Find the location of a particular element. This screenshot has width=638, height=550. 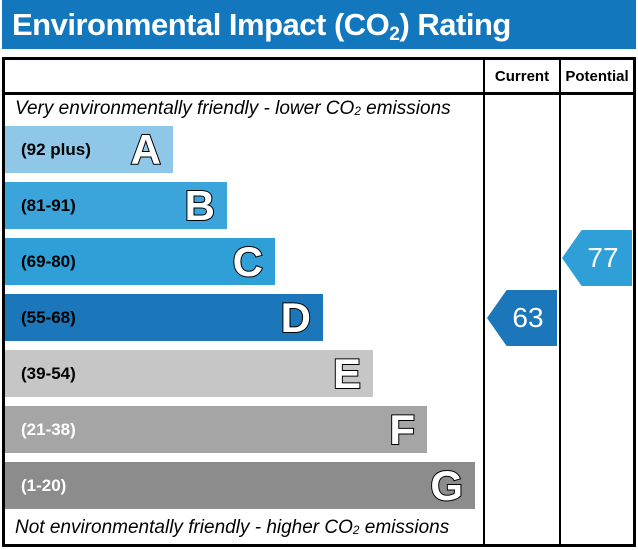

band-bar-e: (39-54) E is located at coordinates (189, 373).